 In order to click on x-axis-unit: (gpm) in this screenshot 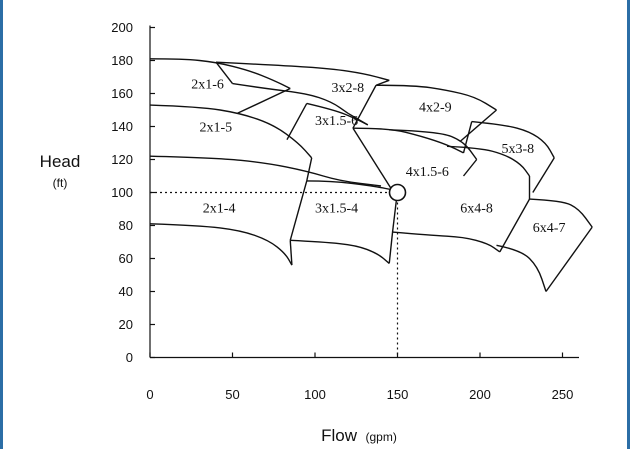, I will do `click(381, 437)`.